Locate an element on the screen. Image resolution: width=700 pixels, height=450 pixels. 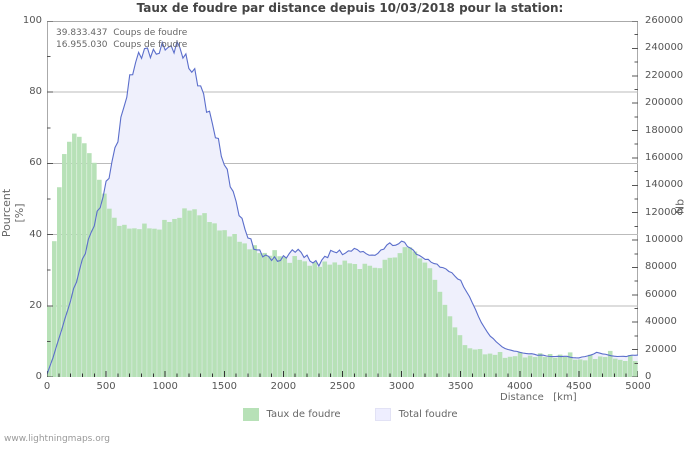
legend-item-taux: Taux de foudre is located at coordinates (291, 414).